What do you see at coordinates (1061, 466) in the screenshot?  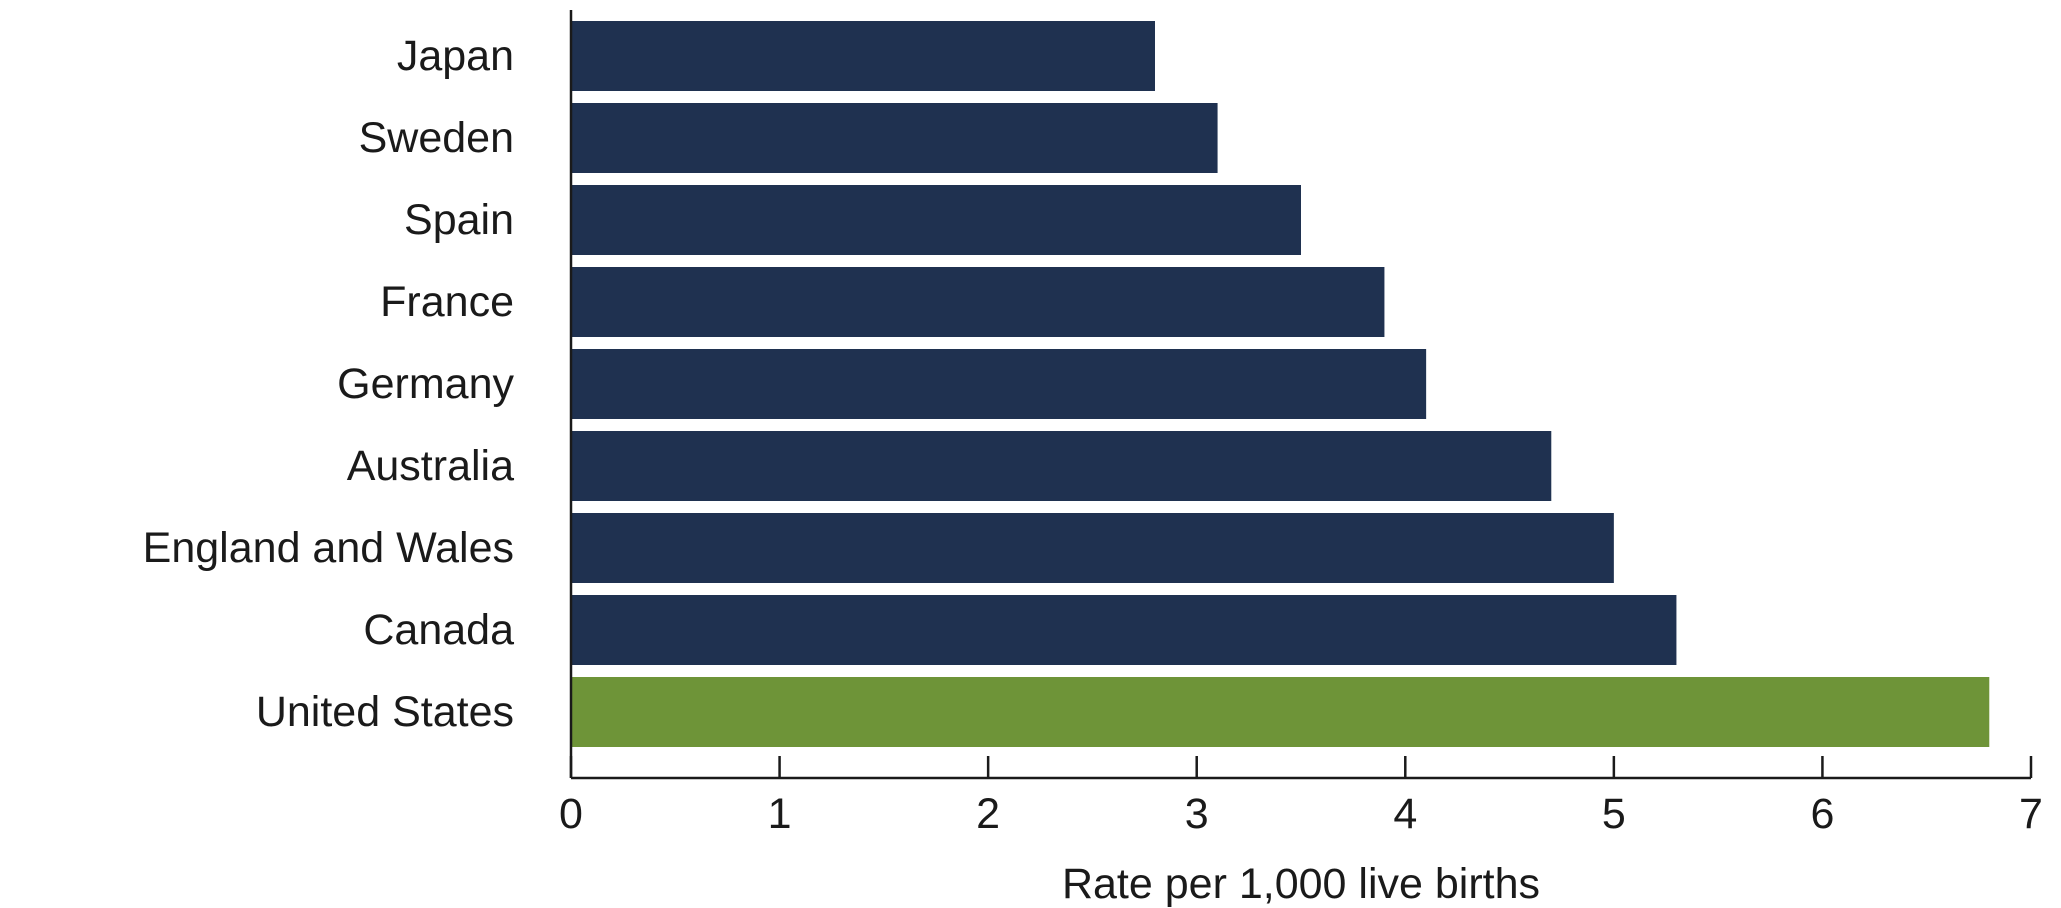 I see `bar-australia` at bounding box center [1061, 466].